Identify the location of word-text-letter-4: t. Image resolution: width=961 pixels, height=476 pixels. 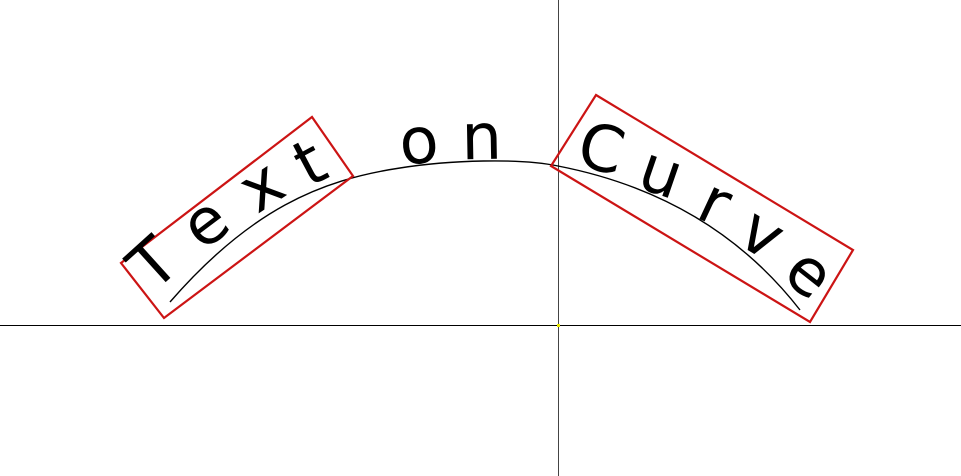
(310, 163).